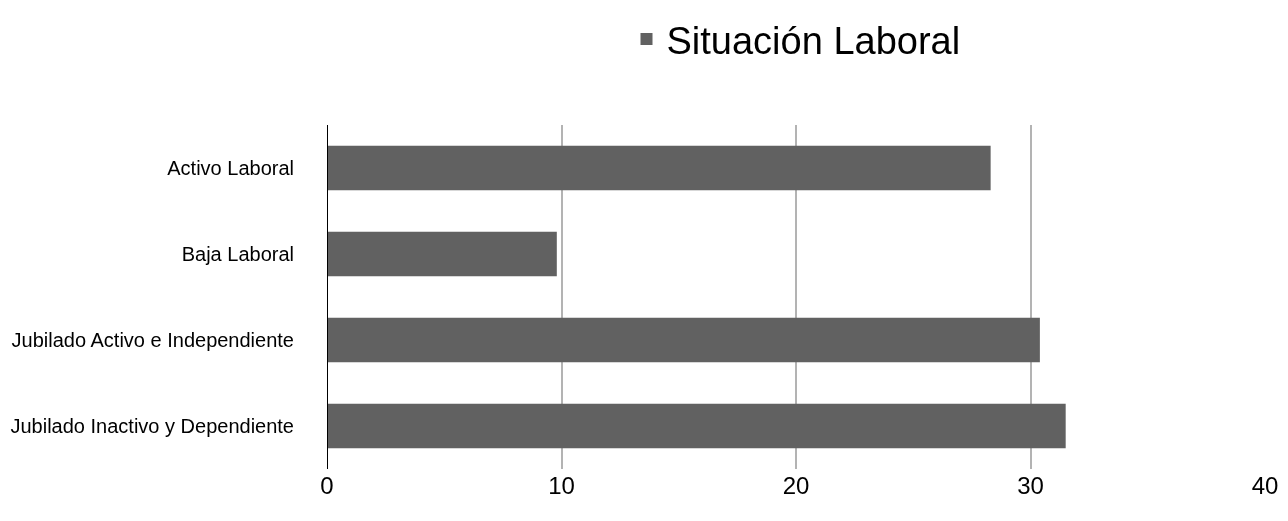 Image resolution: width=1288 pixels, height=521 pixels. I want to click on y-tick-label: Baja Laboral, so click(237, 254).